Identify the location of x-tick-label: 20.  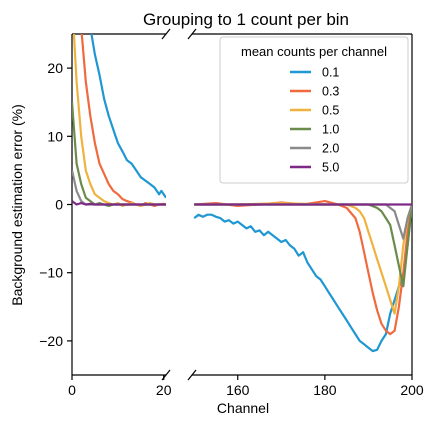
(164, 390).